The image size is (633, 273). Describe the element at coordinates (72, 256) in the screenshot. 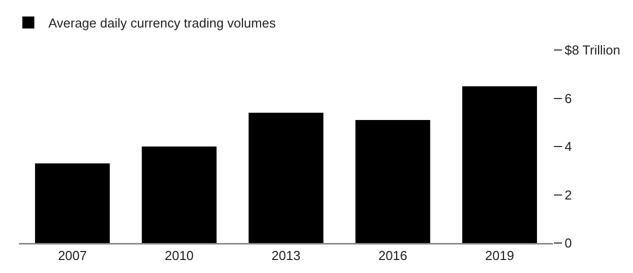

I see `x-tick-label: 2007` at that location.